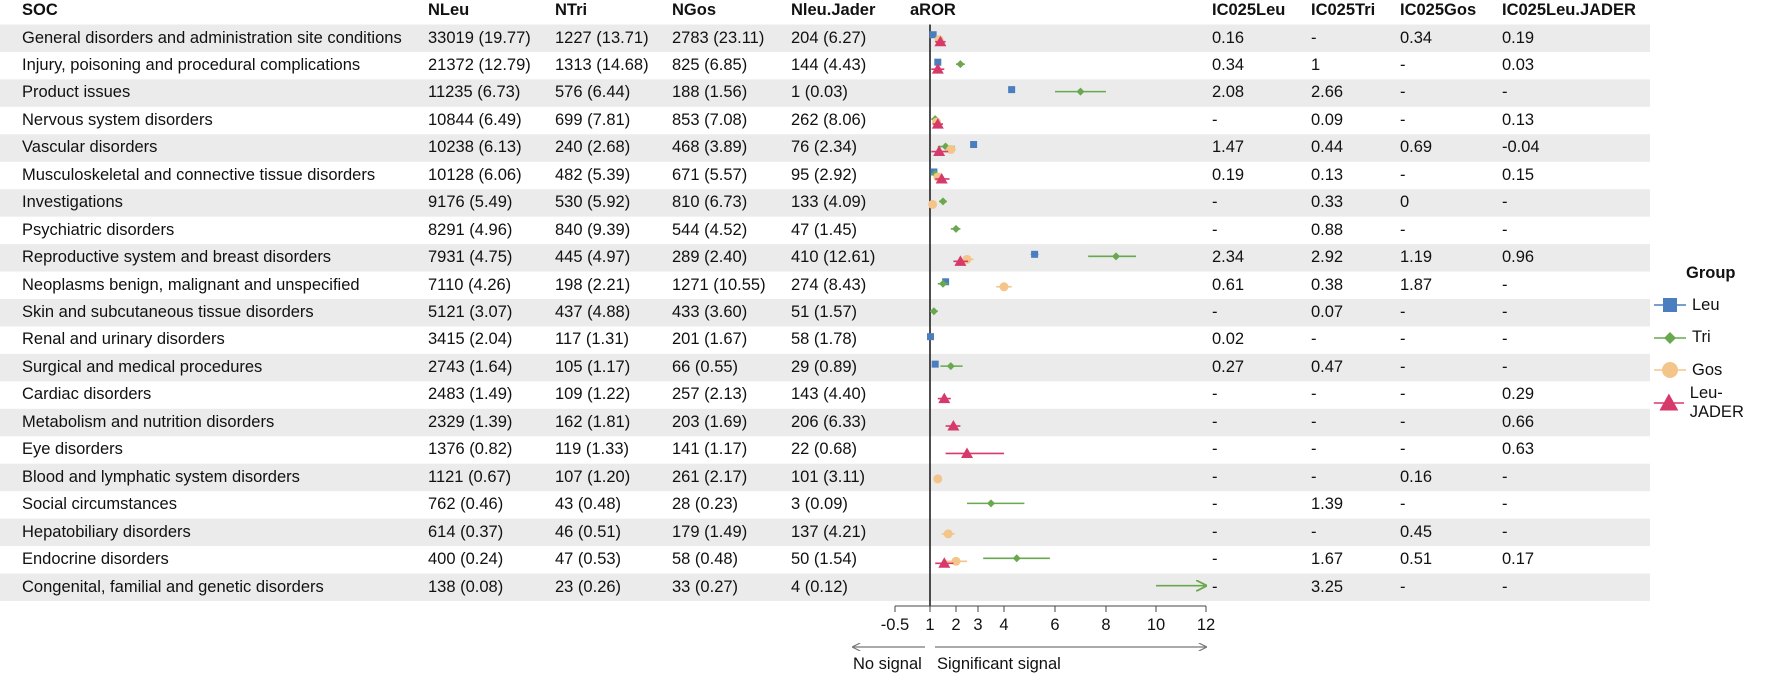  Describe the element at coordinates (705, 559) in the screenshot. I see `cell-ngos: 58 (0.48)` at that location.